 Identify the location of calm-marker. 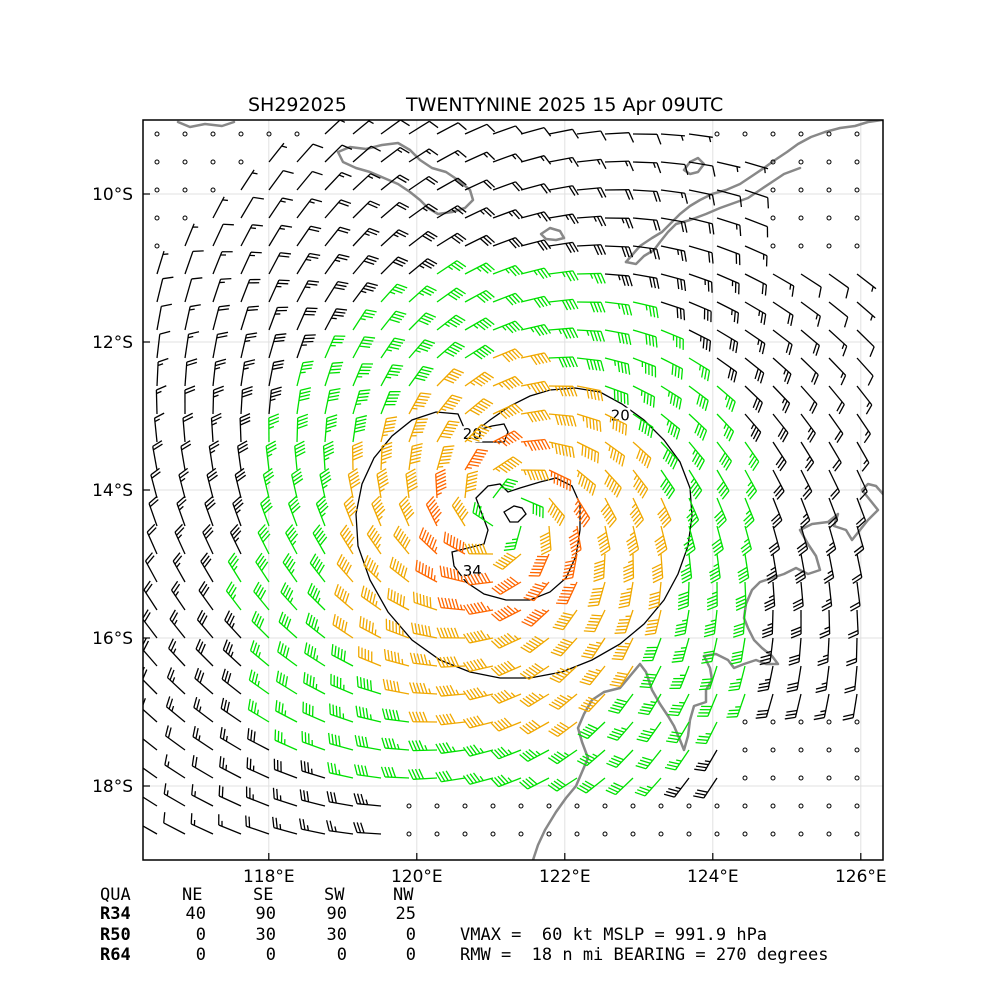
(801, 750).